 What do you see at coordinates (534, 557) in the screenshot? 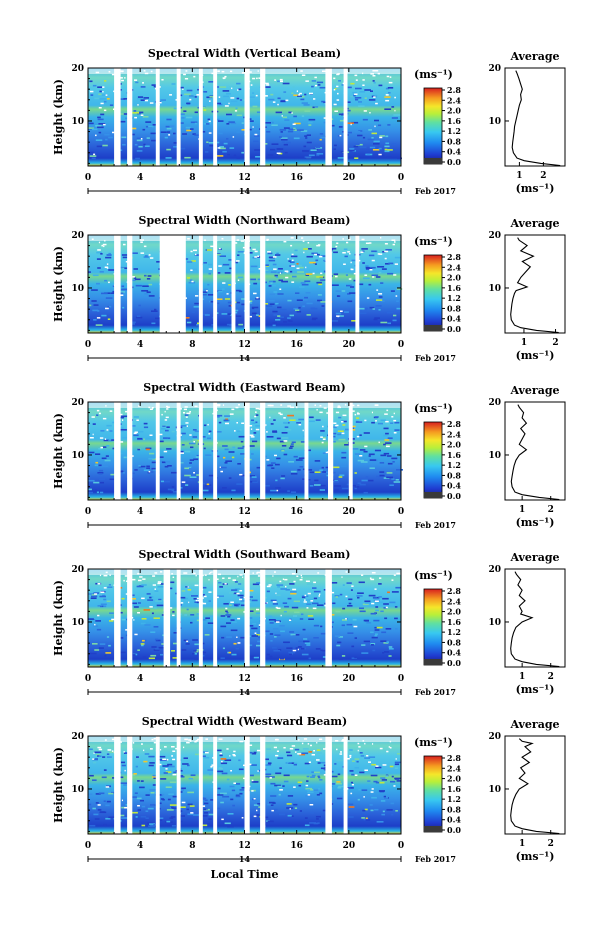
I see `average-title: Average` at bounding box center [534, 557].